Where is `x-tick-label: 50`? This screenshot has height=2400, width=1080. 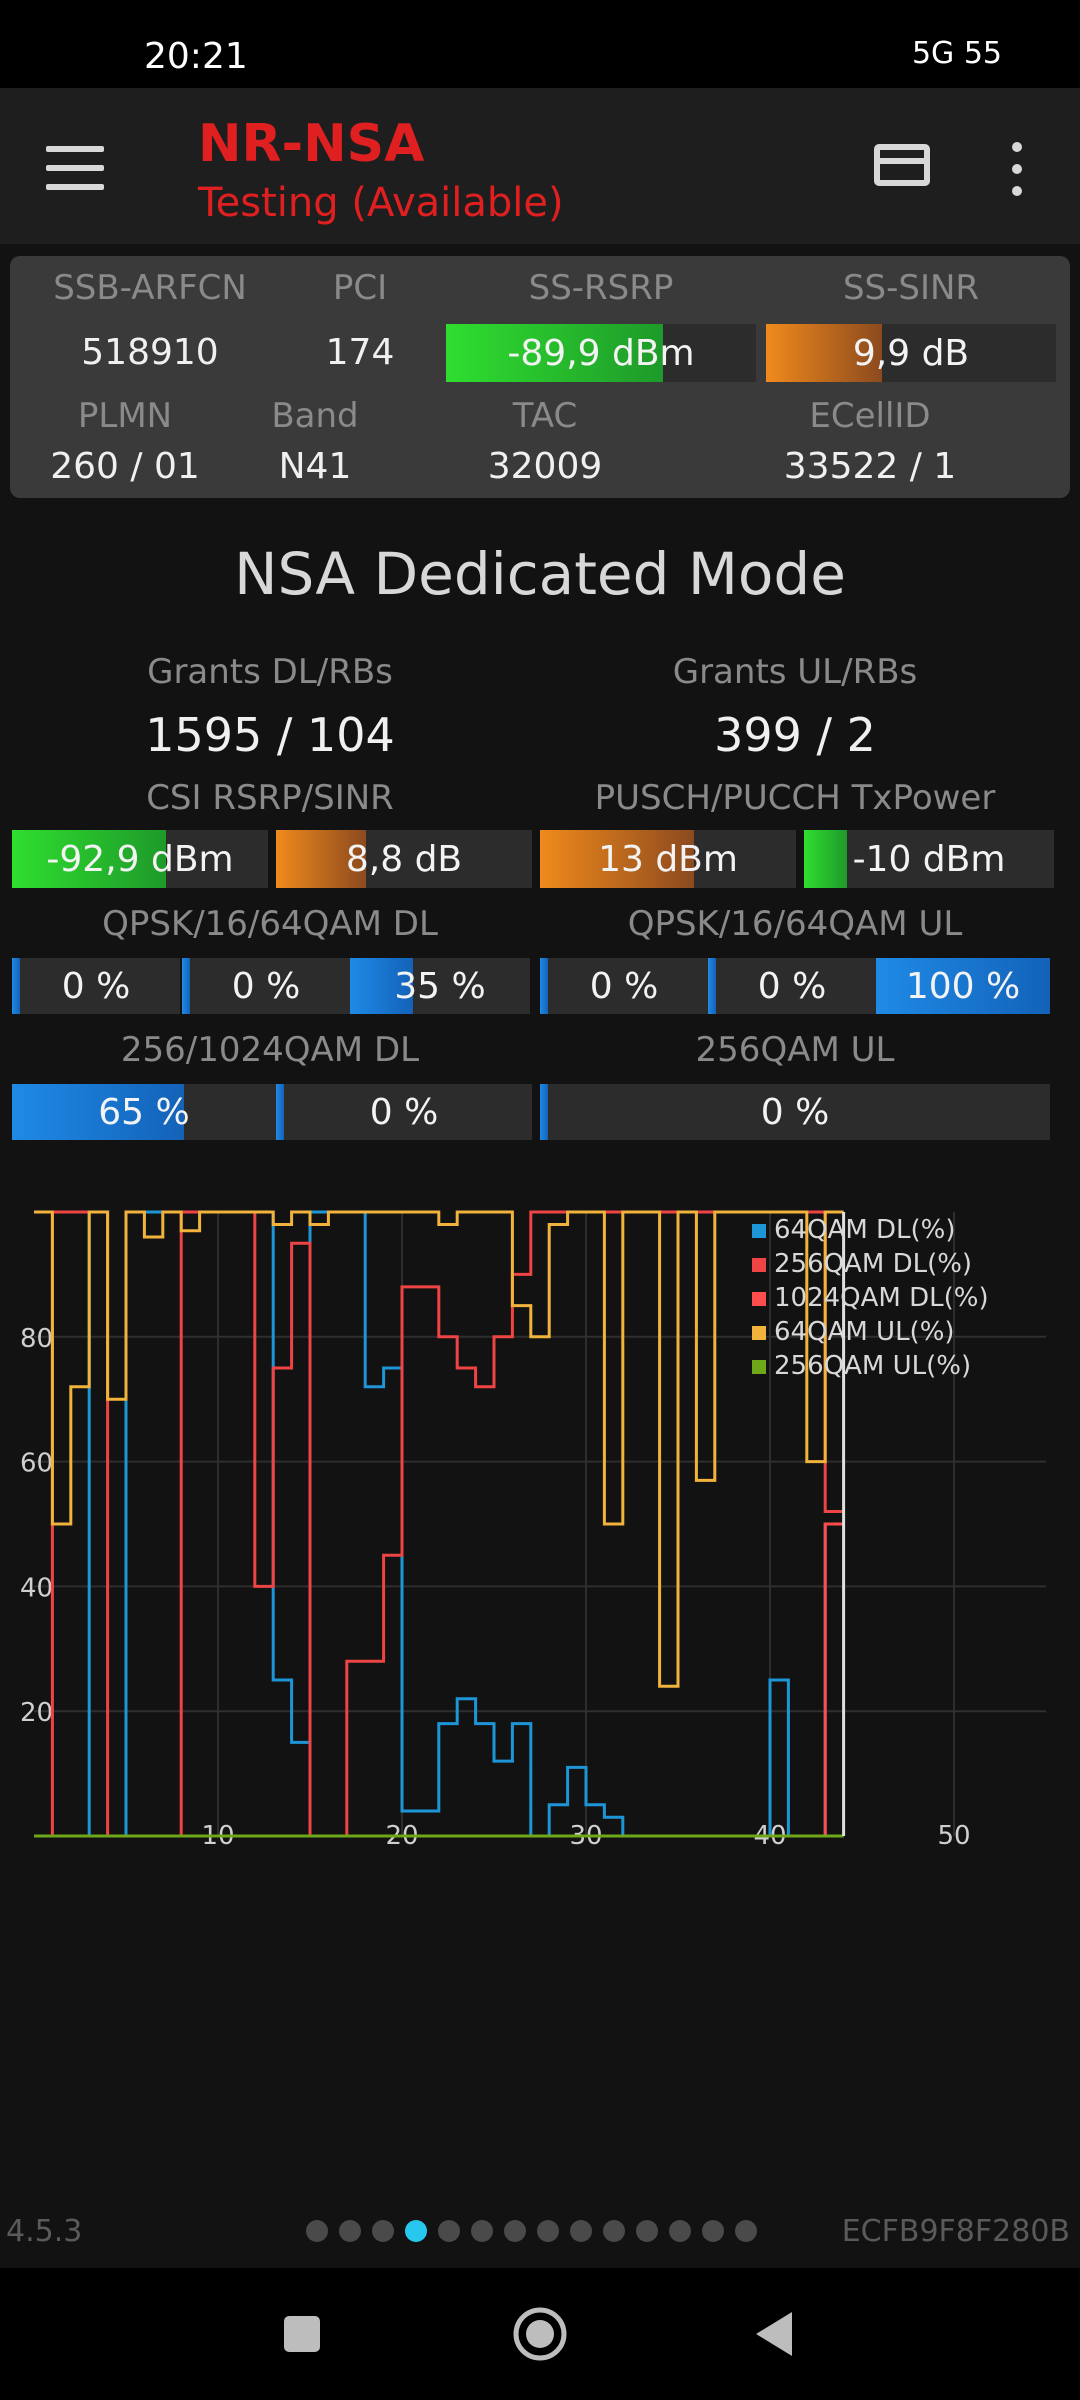
x-tick-label: 50 is located at coordinates (953, 1836).